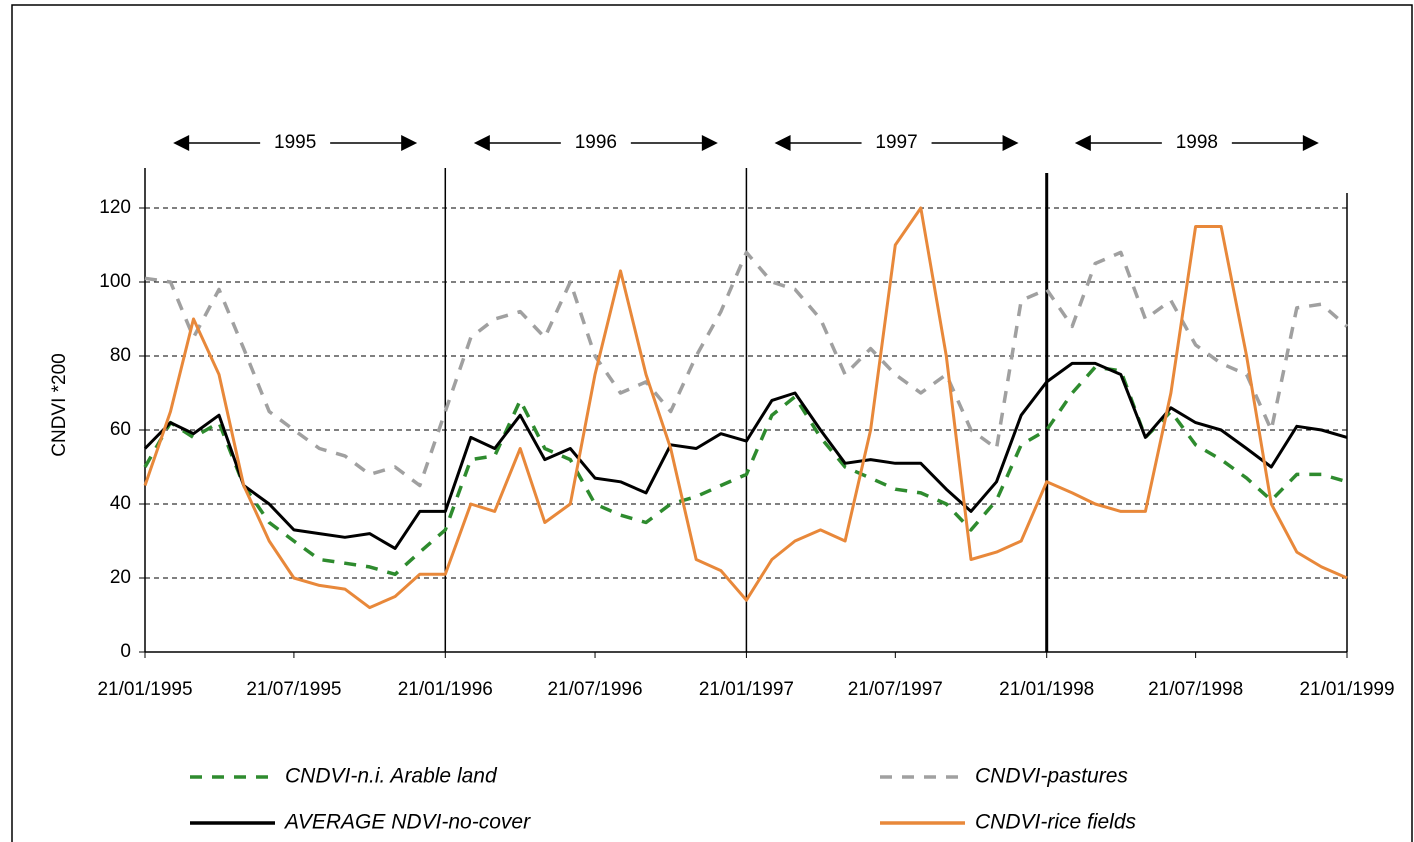 This screenshot has width=1414, height=842. What do you see at coordinates (115, 281) in the screenshot?
I see `y-tick-label: 100` at bounding box center [115, 281].